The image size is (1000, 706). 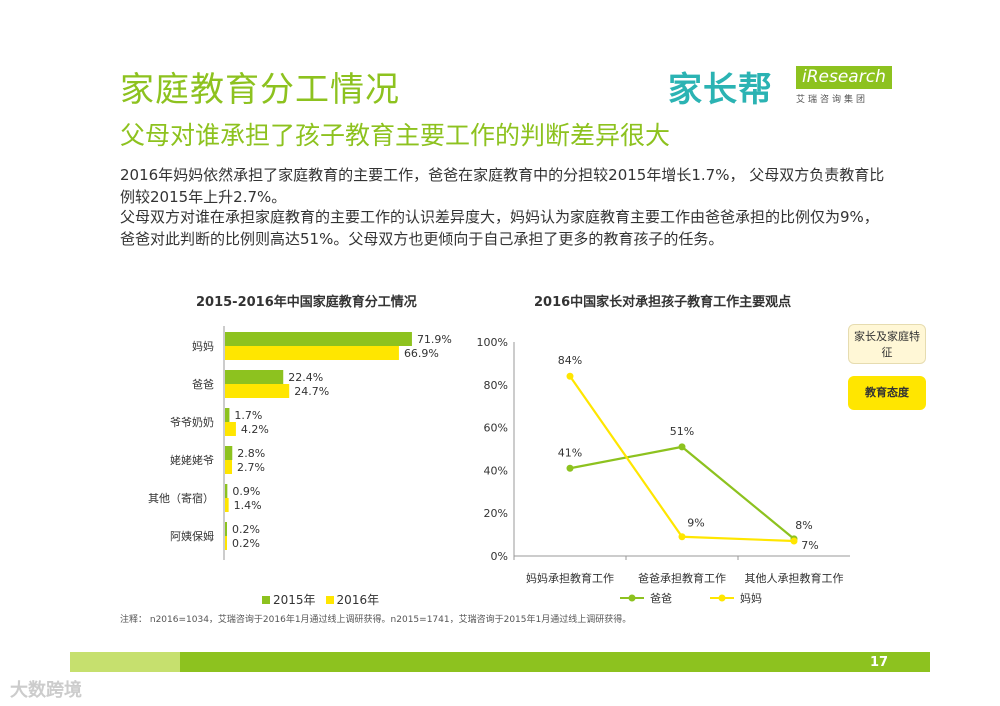 I want to click on line-x-tick-label: 妈妈承担教育工作, so click(x=570, y=578).